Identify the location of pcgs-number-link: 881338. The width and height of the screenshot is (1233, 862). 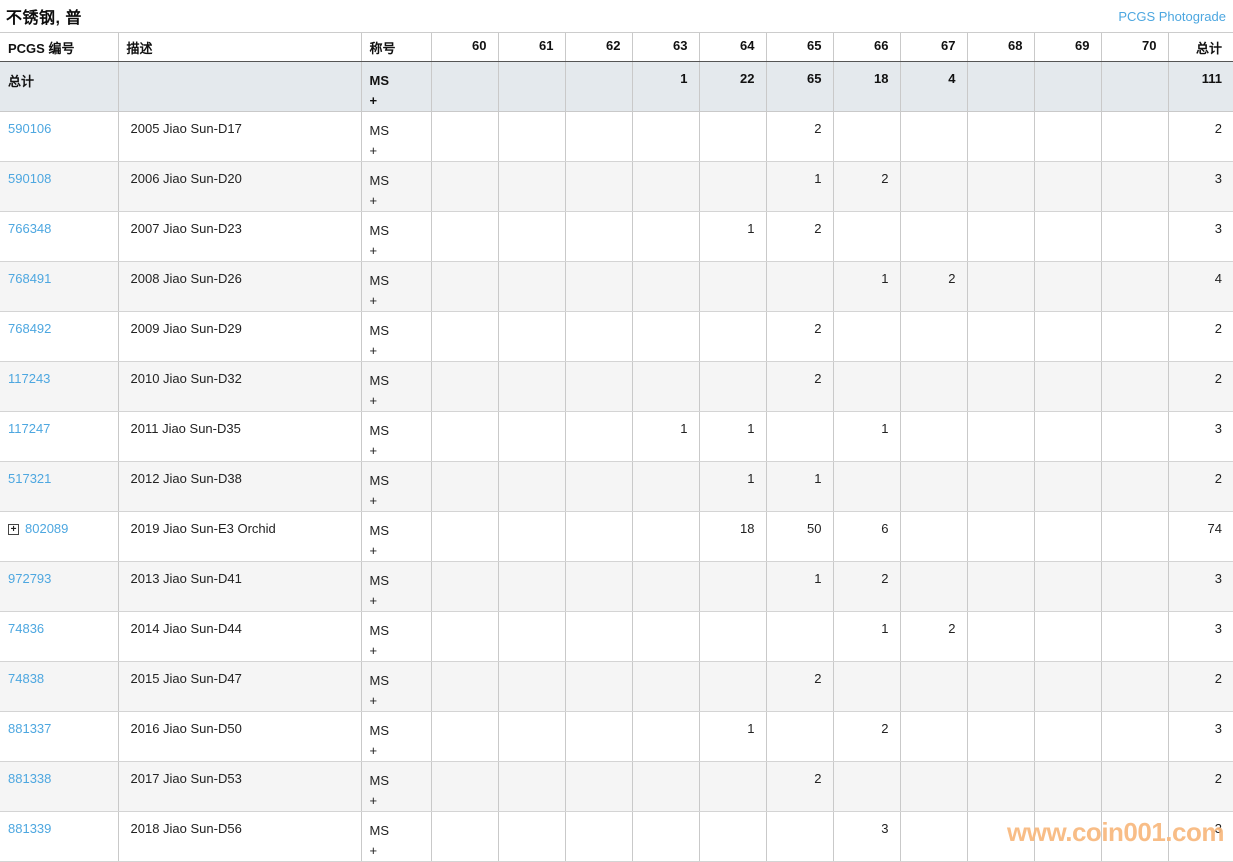
(30, 778).